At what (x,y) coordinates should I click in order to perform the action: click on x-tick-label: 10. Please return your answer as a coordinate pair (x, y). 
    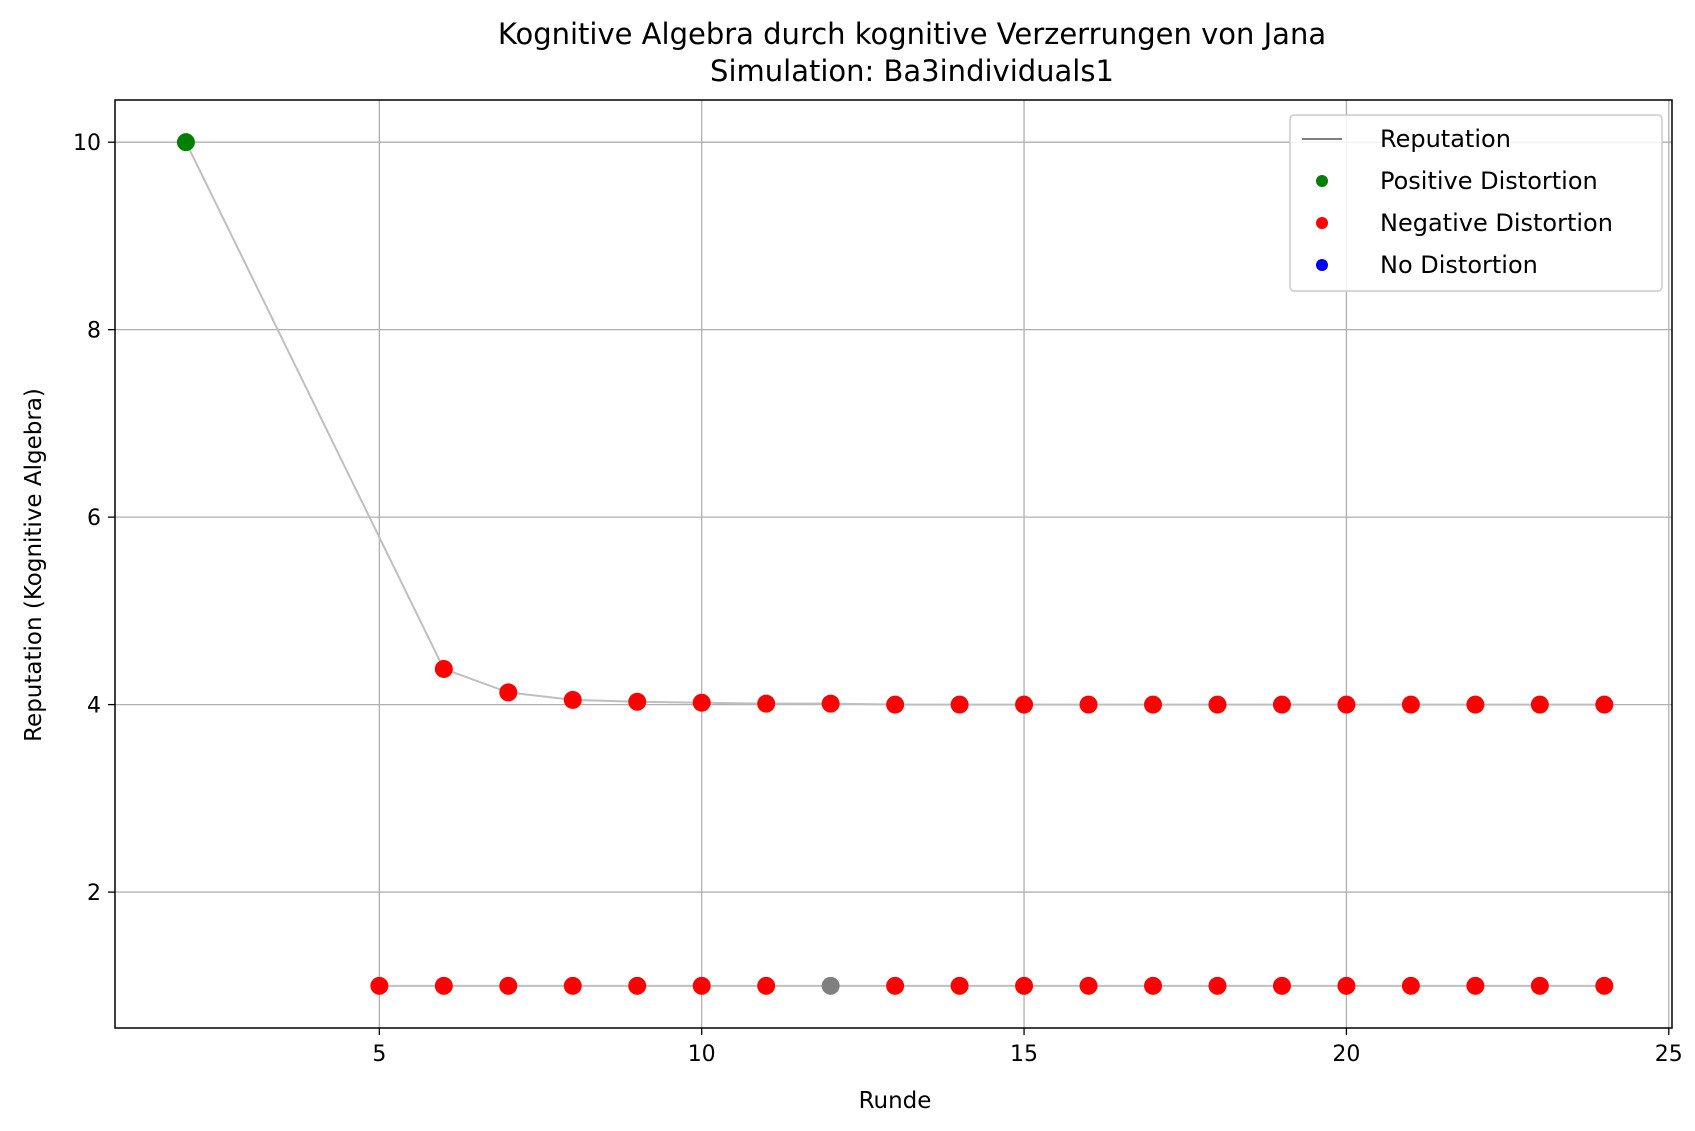
    Looking at the image, I should click on (702, 1054).